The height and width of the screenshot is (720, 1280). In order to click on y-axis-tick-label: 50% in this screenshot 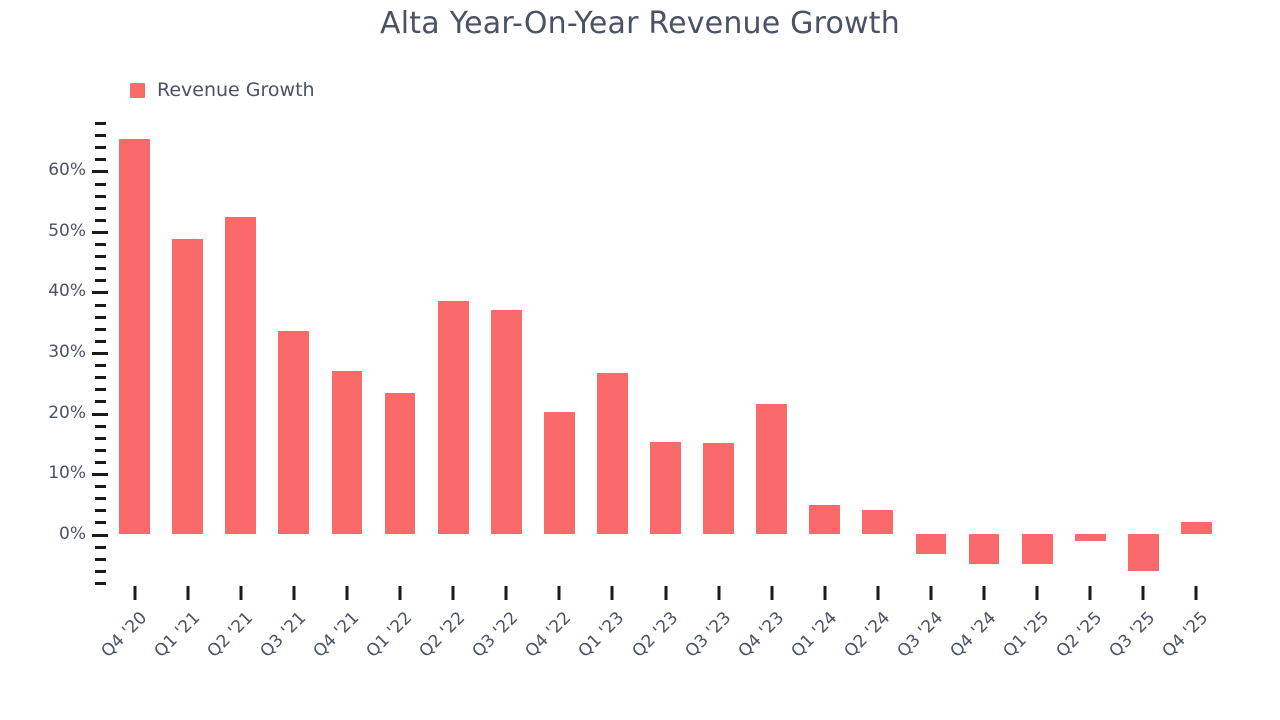, I will do `click(67, 230)`.